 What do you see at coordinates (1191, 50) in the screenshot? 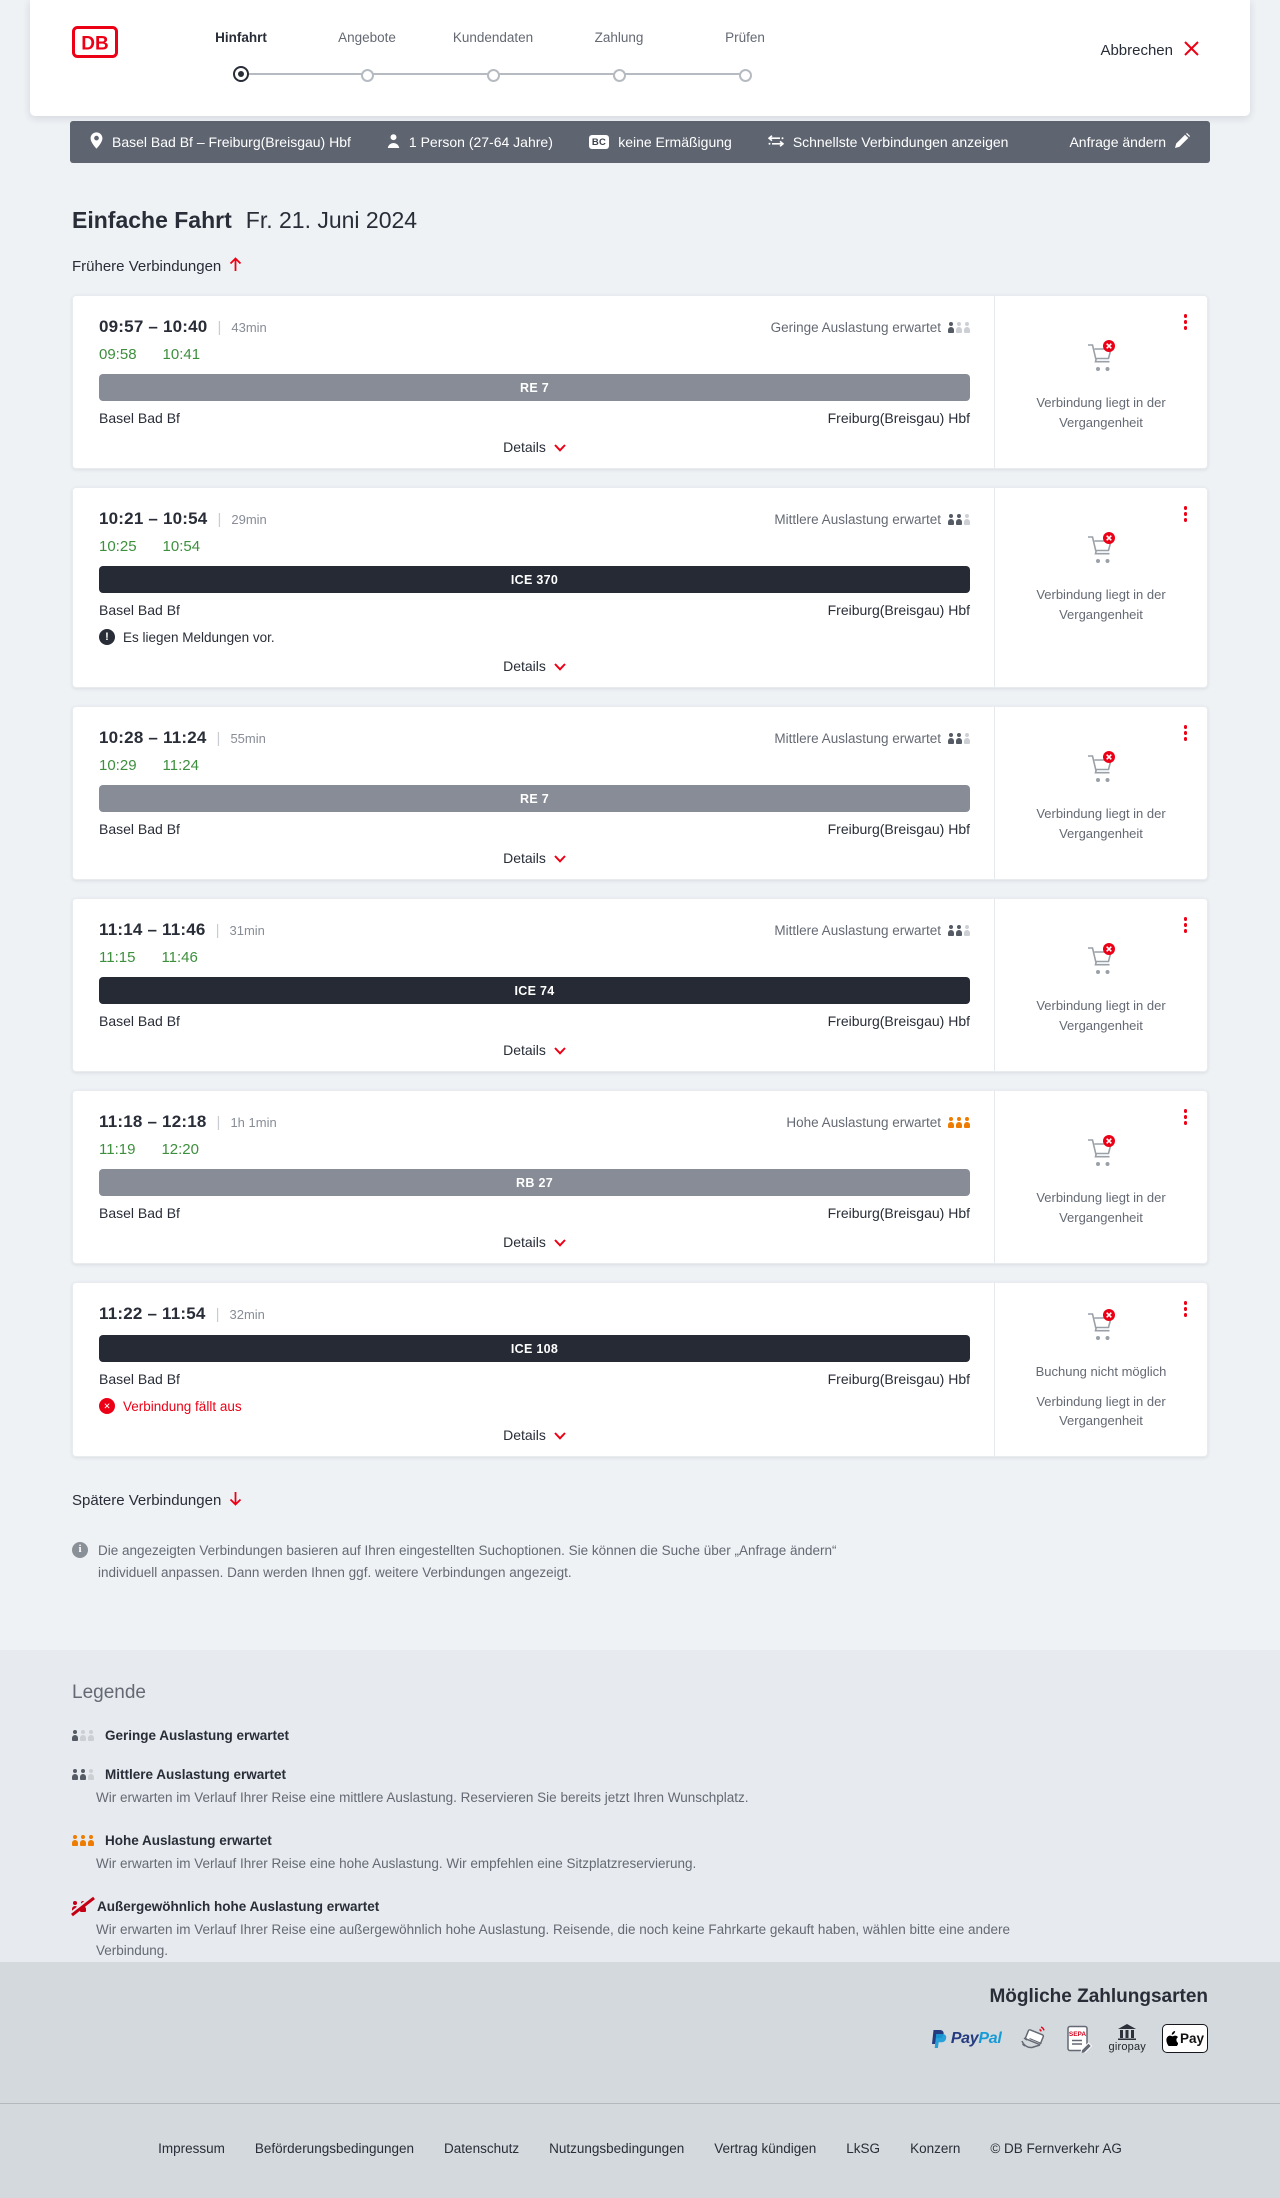
I see `close-icon` at bounding box center [1191, 50].